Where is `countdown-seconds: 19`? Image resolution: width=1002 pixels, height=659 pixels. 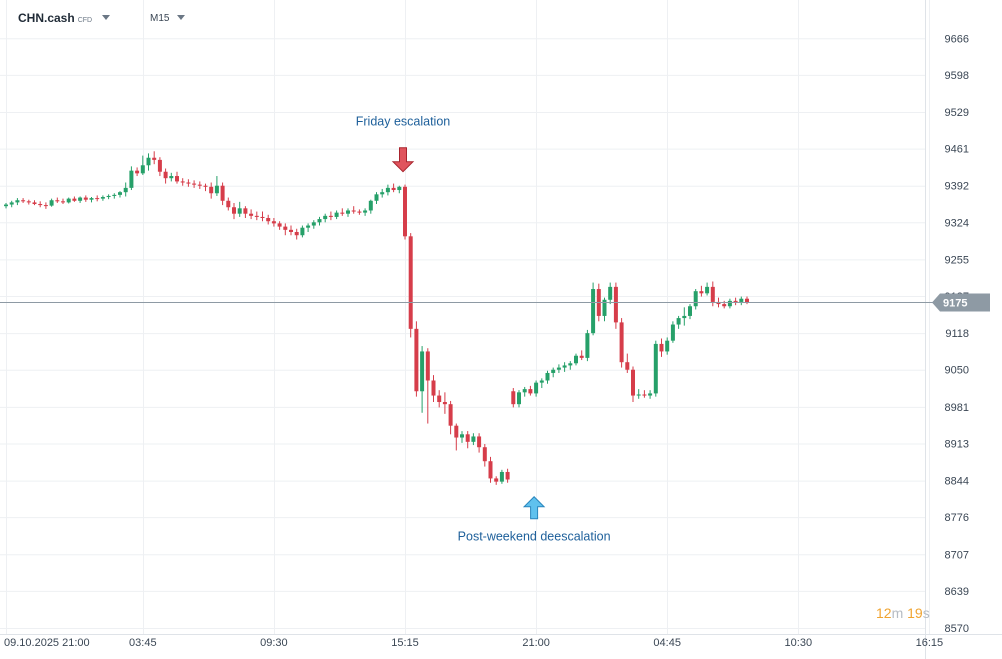
countdown-seconds: 19 is located at coordinates (915, 613).